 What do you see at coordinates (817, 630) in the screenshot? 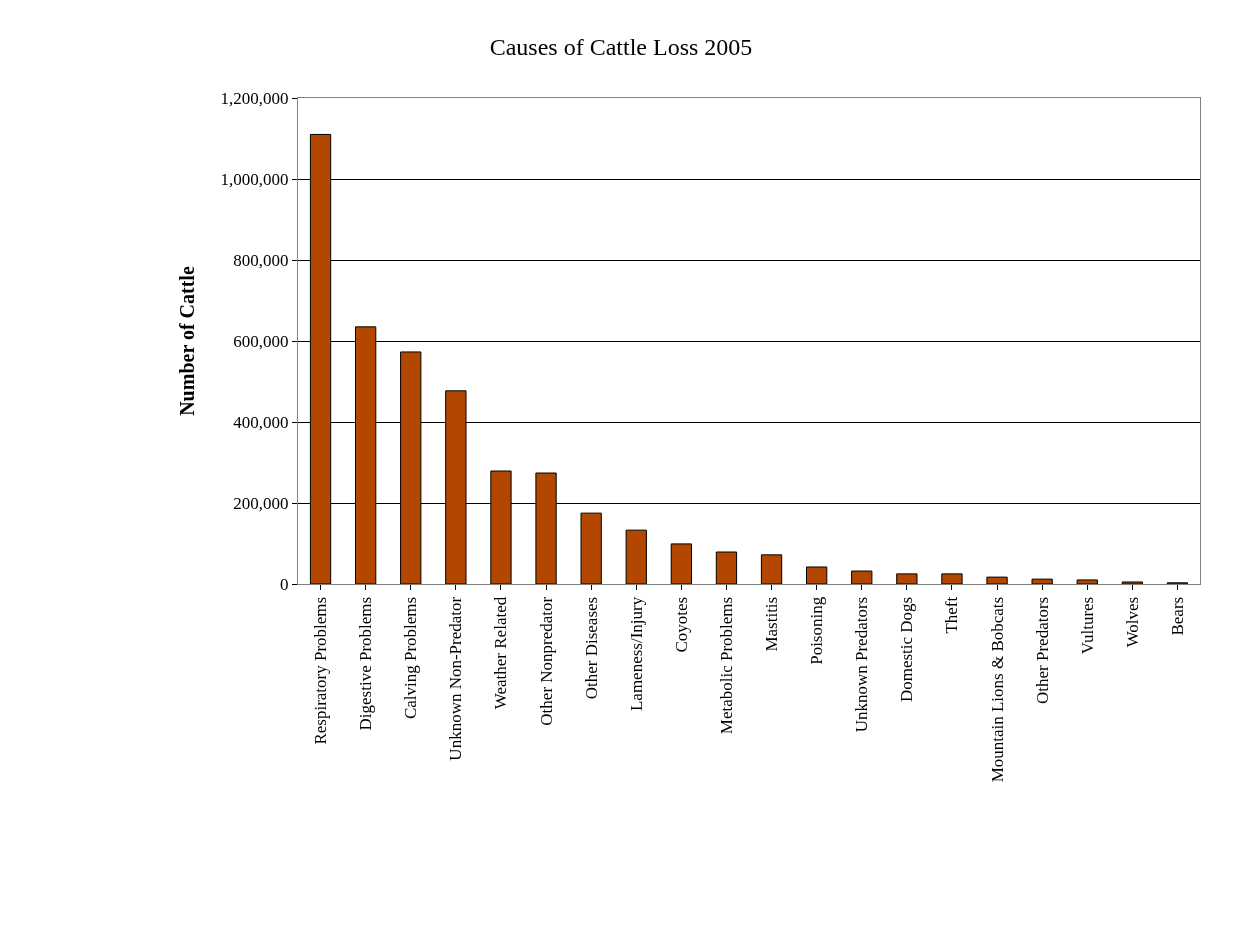
I see `x-tick-label: Poisoning` at bounding box center [817, 630].